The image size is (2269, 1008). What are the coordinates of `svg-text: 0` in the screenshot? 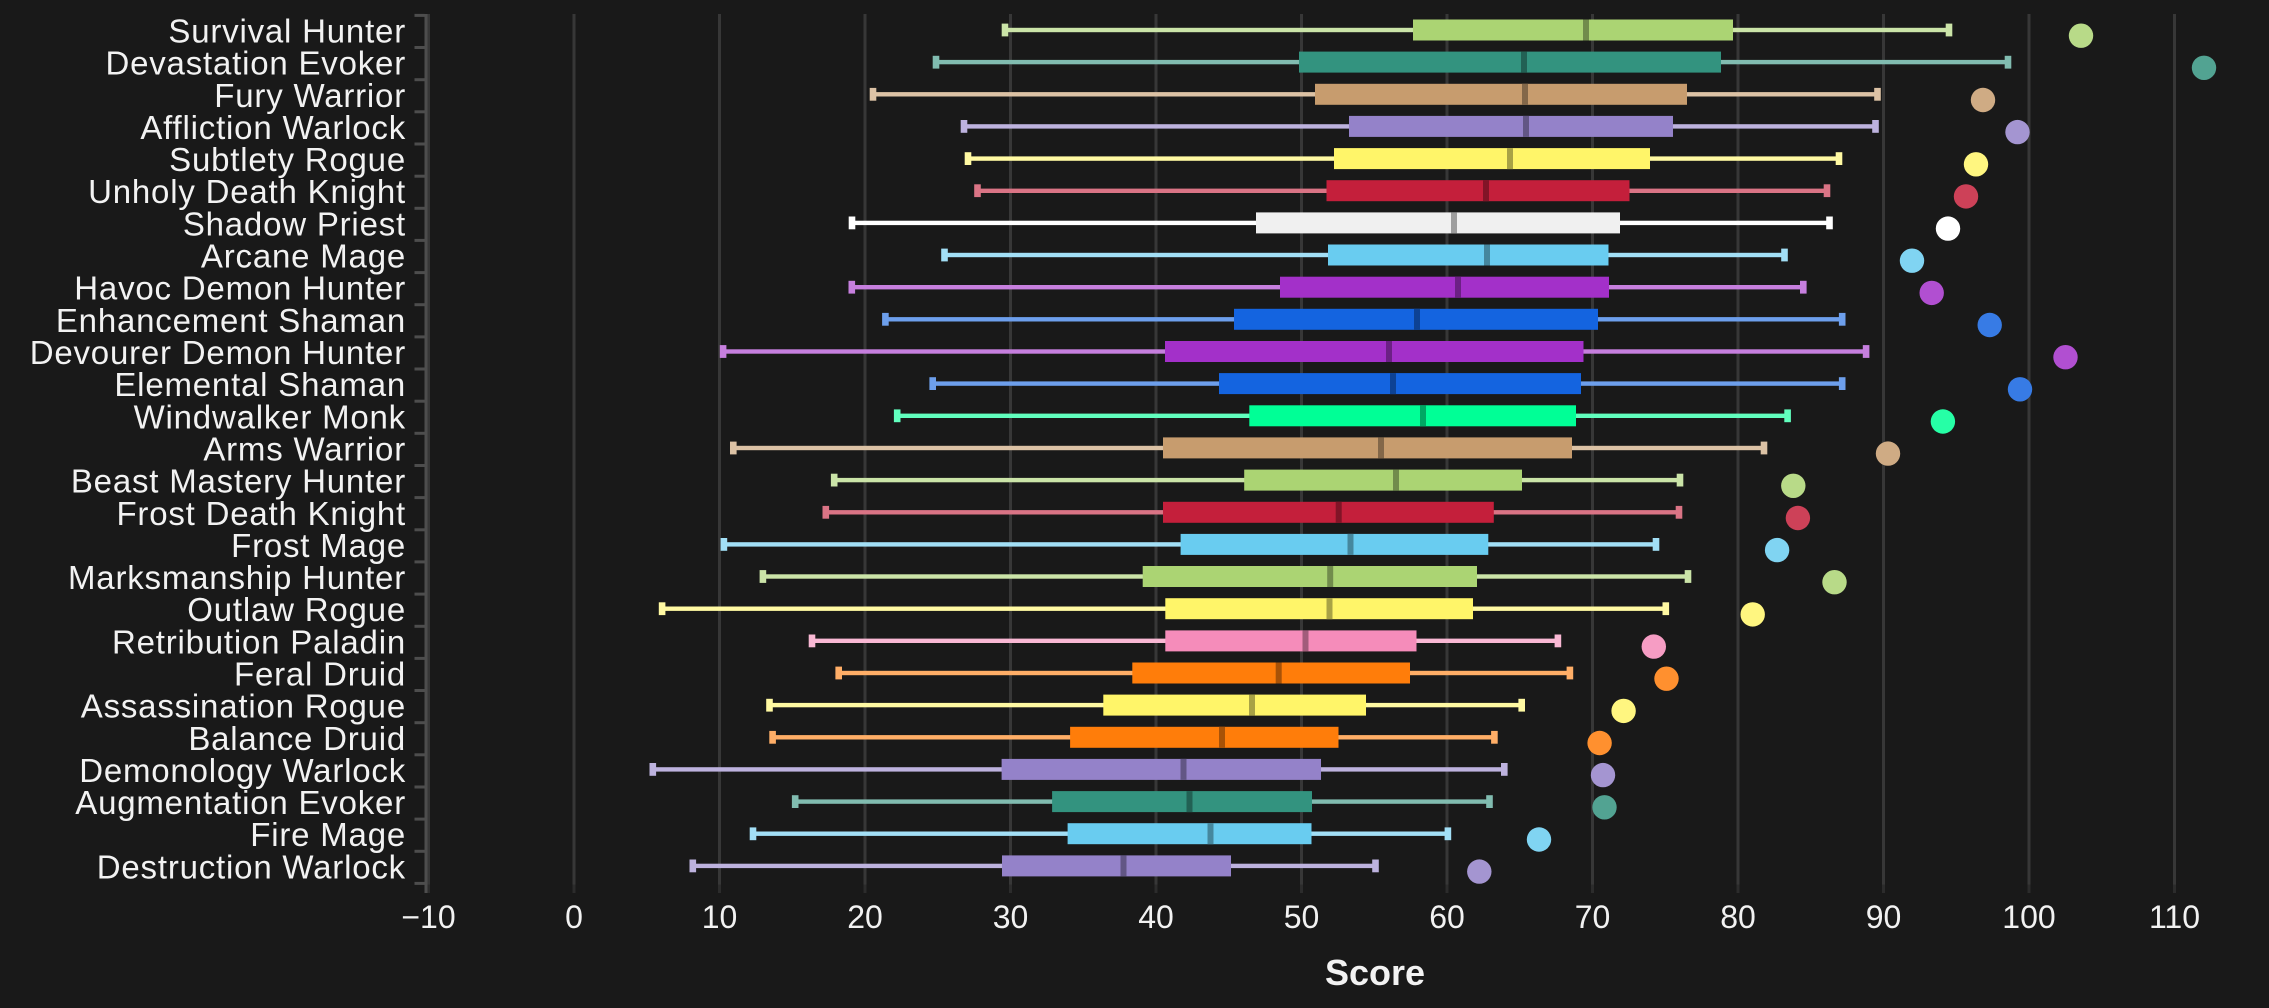 It's located at (574, 917).